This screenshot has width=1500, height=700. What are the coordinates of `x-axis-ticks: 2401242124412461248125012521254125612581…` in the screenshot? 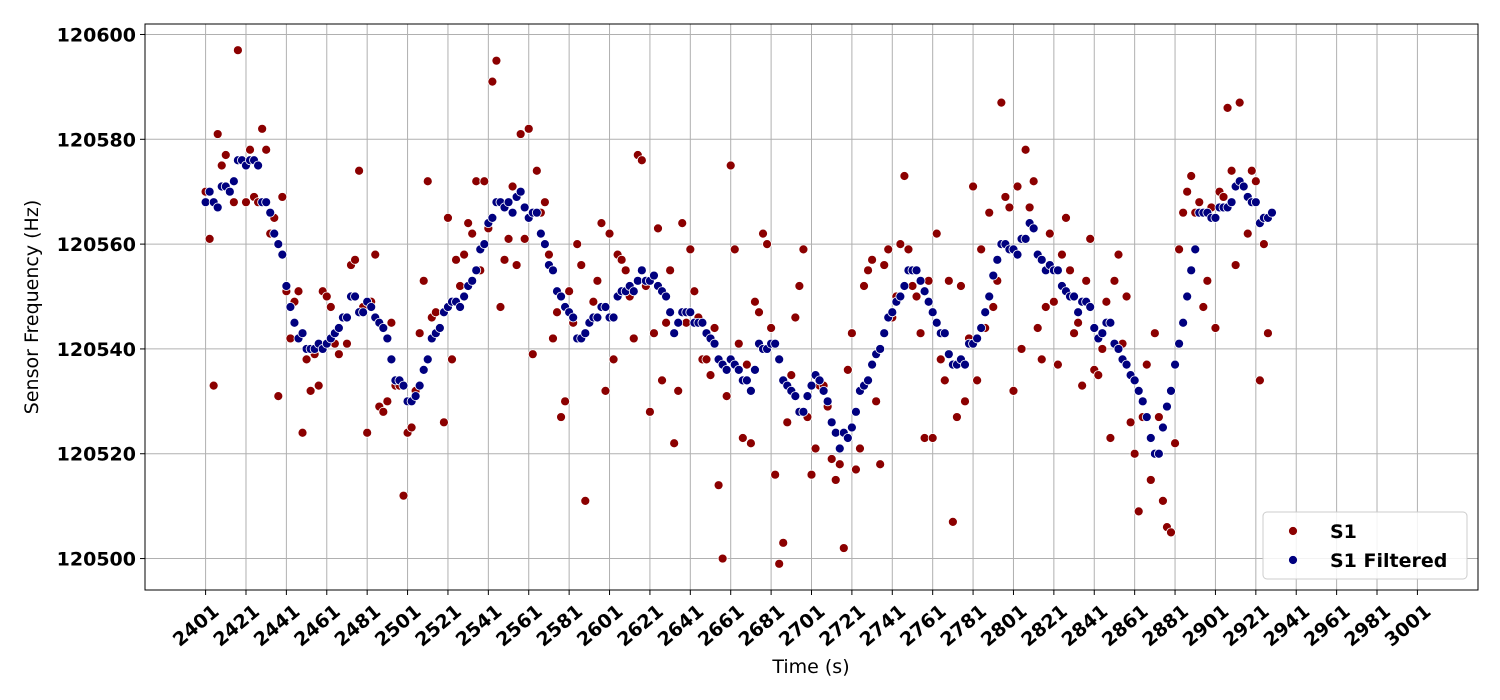 It's located at (802, 620).